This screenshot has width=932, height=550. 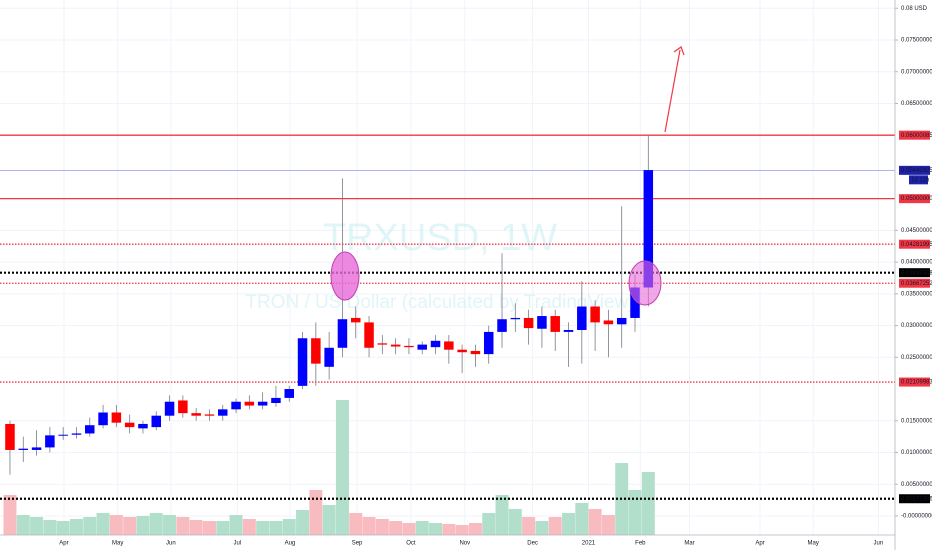 I want to click on level-label: 0.05000000, so click(x=916, y=199).